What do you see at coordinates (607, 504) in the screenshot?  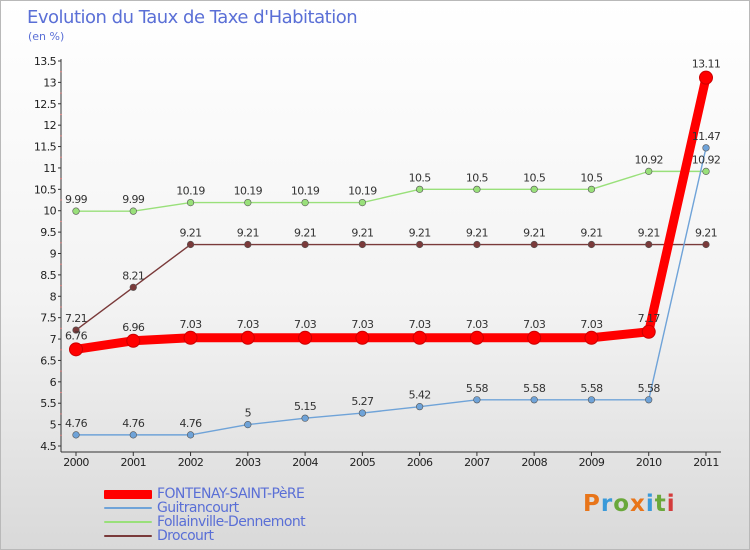 I see `logo-letter: r` at bounding box center [607, 504].